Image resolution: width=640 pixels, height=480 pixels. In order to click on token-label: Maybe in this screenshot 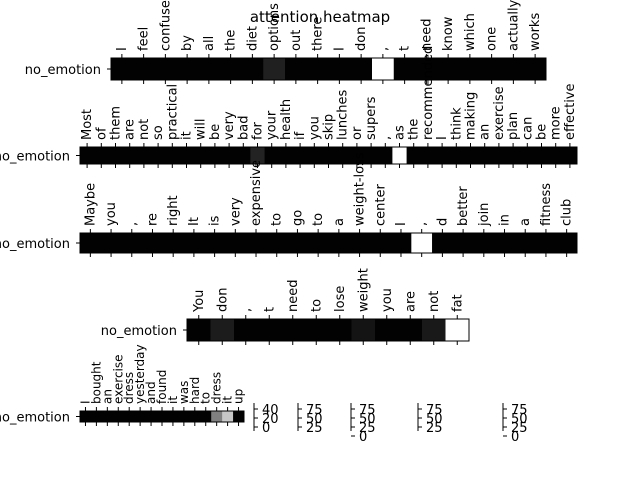, I will do `click(90, 204)`.